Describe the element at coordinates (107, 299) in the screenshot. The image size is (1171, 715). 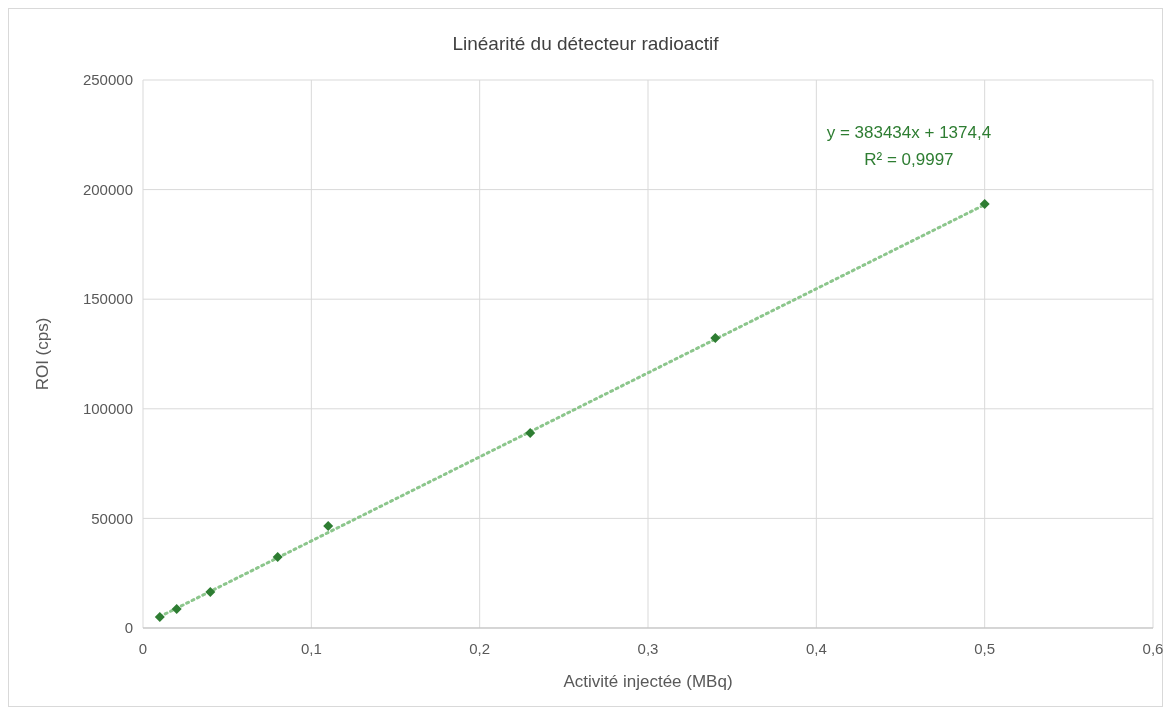
I see `y-tick-label: 150000` at that location.